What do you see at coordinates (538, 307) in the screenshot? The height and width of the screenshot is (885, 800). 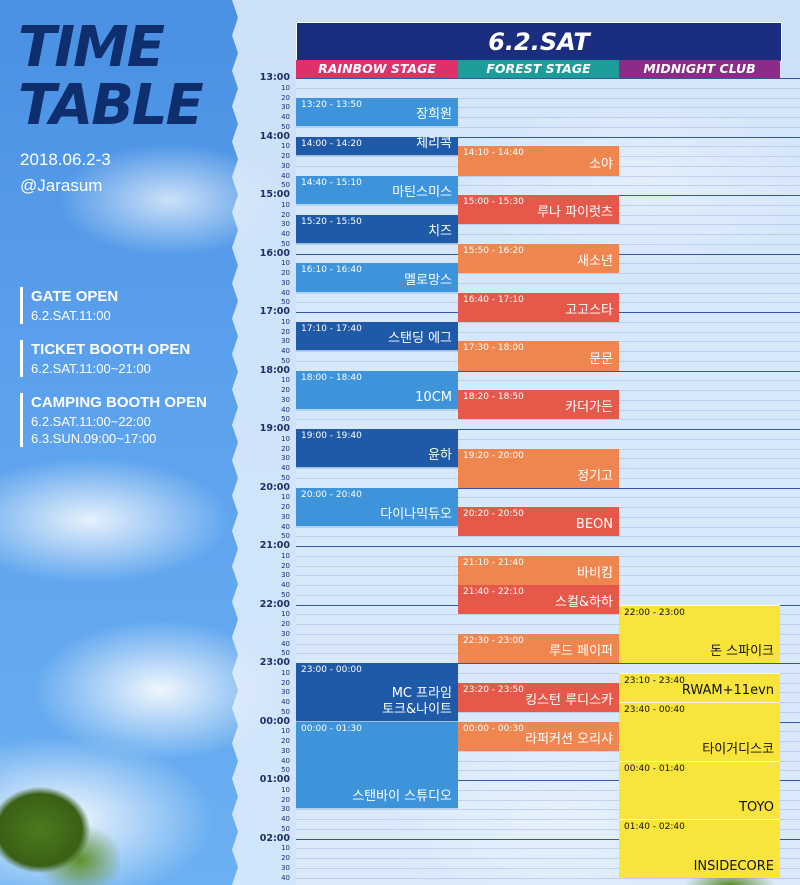 I see `event-block: 16:40 - 17:10 고고스타` at bounding box center [538, 307].